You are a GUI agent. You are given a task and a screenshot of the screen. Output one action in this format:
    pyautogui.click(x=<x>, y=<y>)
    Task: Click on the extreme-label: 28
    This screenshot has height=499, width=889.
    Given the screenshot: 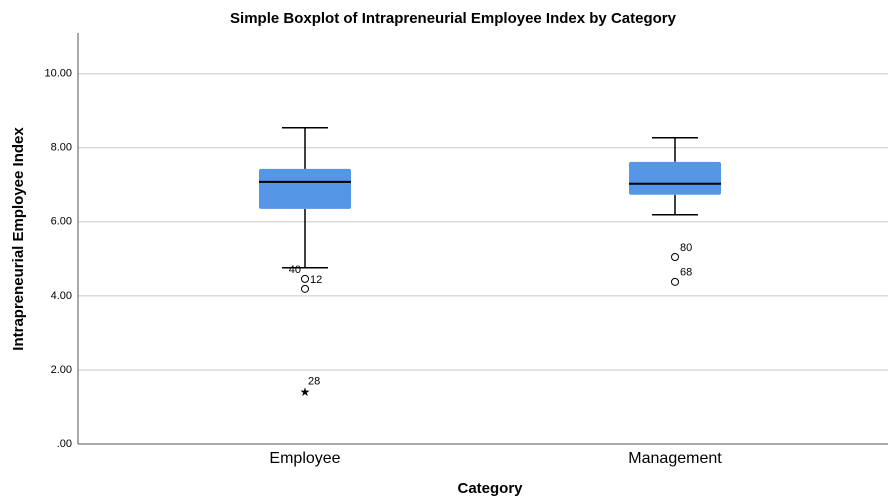 What is the action you would take?
    pyautogui.click(x=314, y=382)
    